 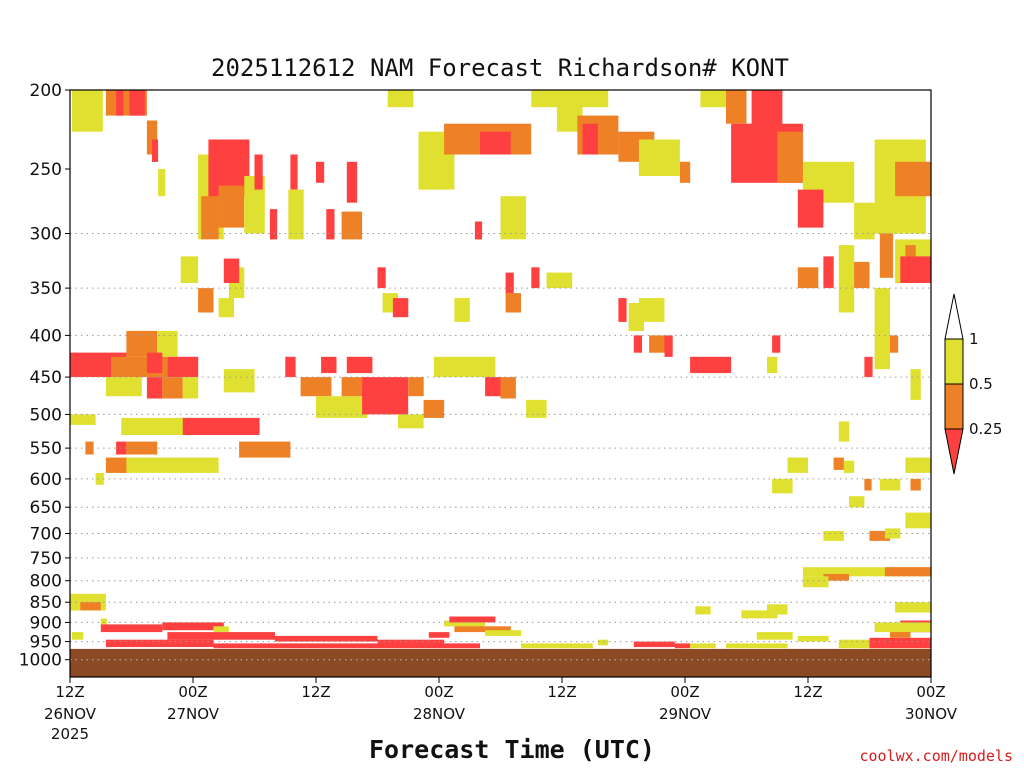 What do you see at coordinates (439, 714) in the screenshot?
I see `x-tick-label: 28NOV` at bounding box center [439, 714].